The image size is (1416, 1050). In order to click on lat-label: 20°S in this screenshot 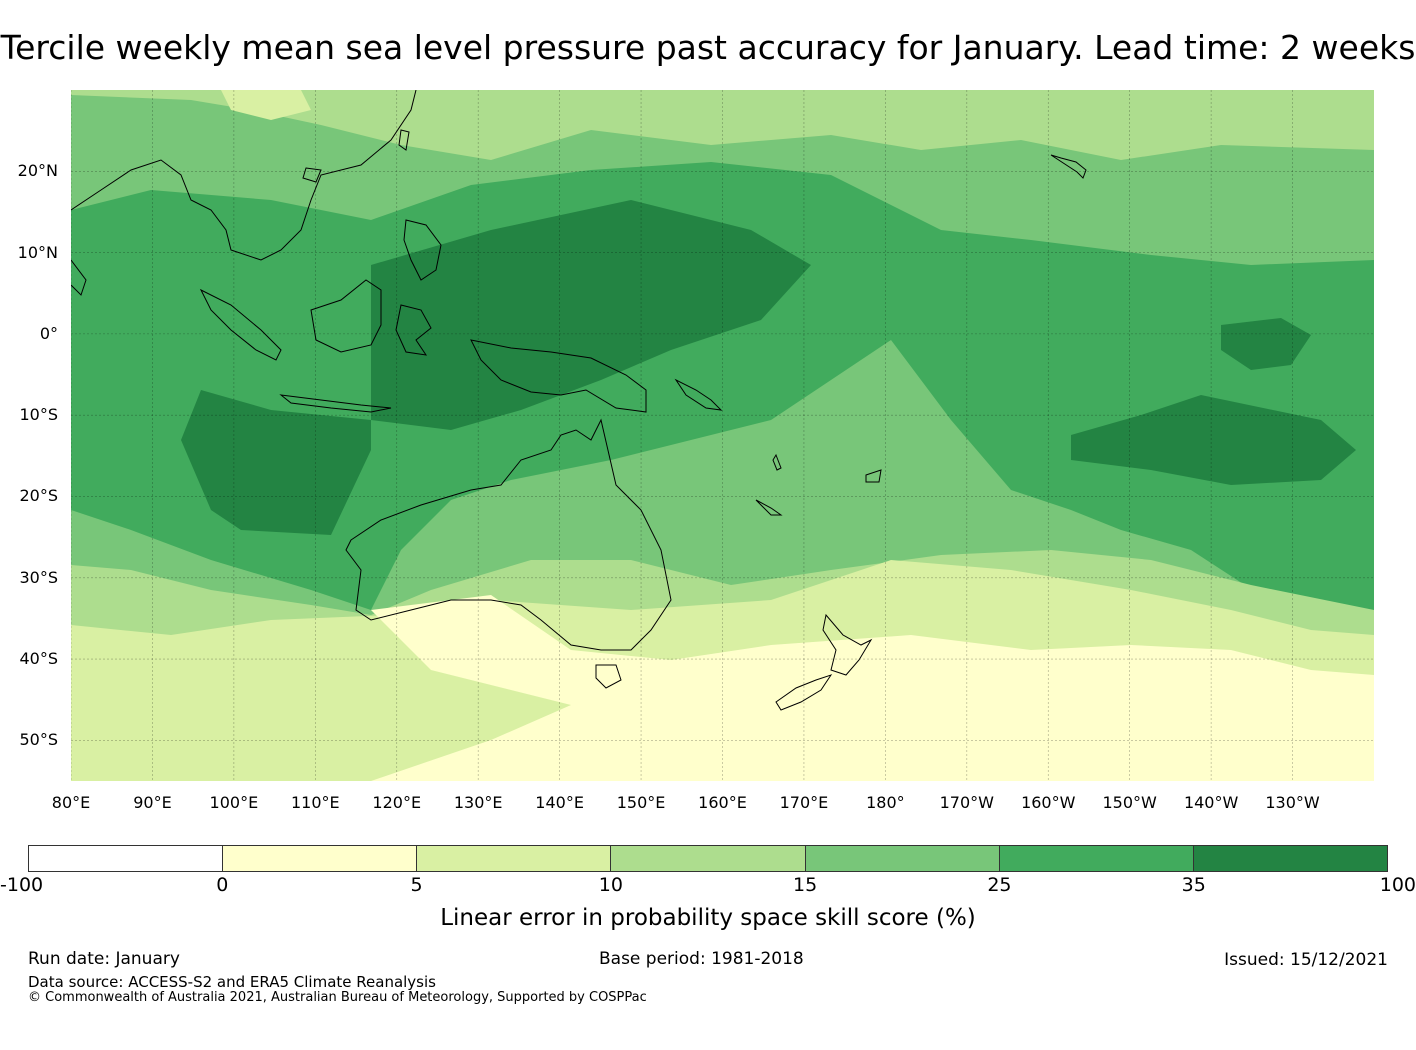, I will do `click(38, 496)`.